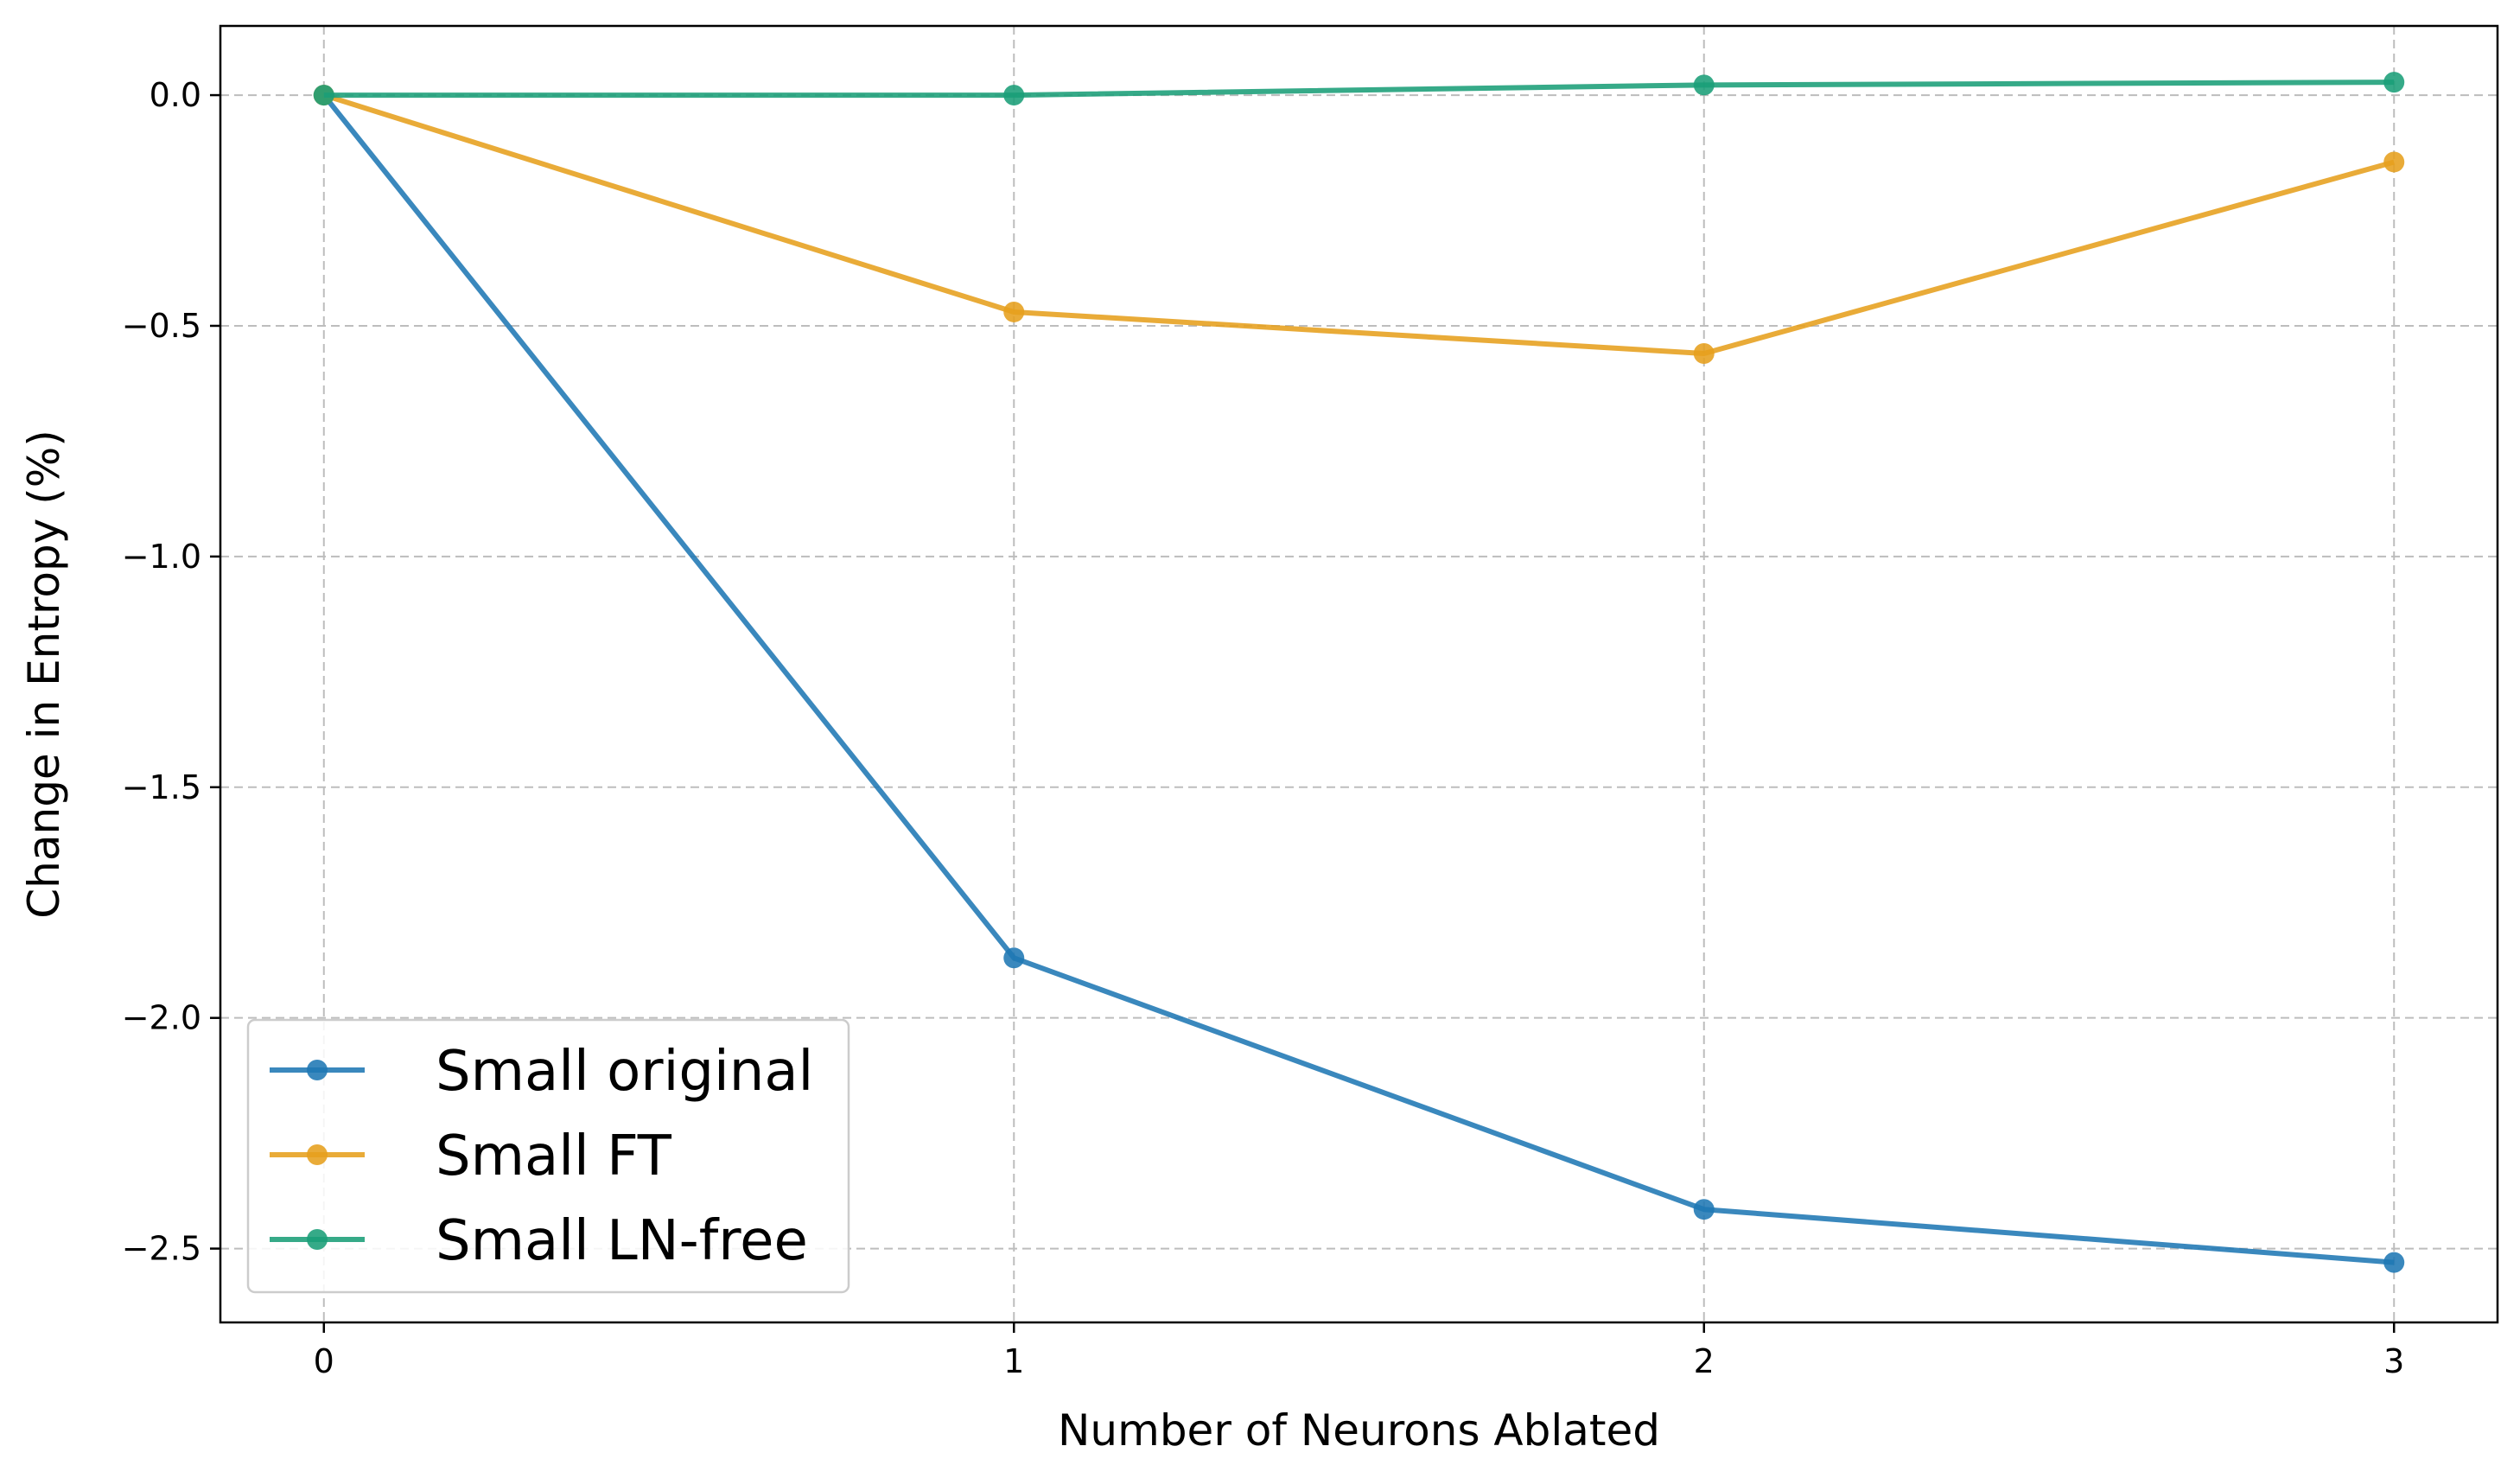 The width and height of the screenshot is (2520, 1478). I want to click on legend-entry: Small original, so click(541, 1072).